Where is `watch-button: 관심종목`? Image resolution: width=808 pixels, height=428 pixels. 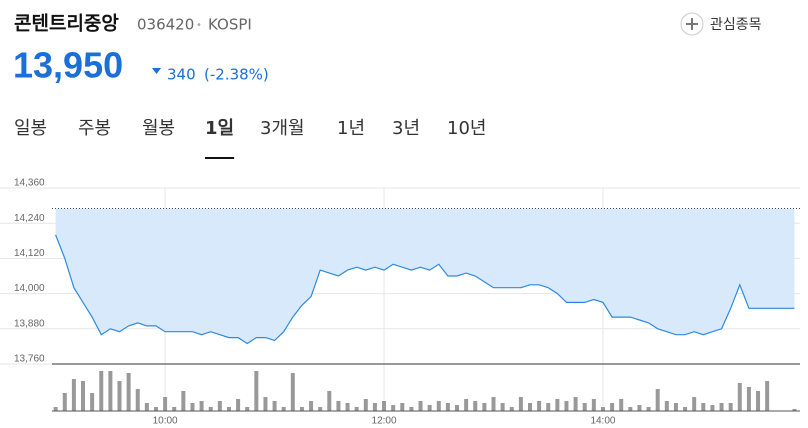 watch-button: 관심종목 is located at coordinates (721, 24).